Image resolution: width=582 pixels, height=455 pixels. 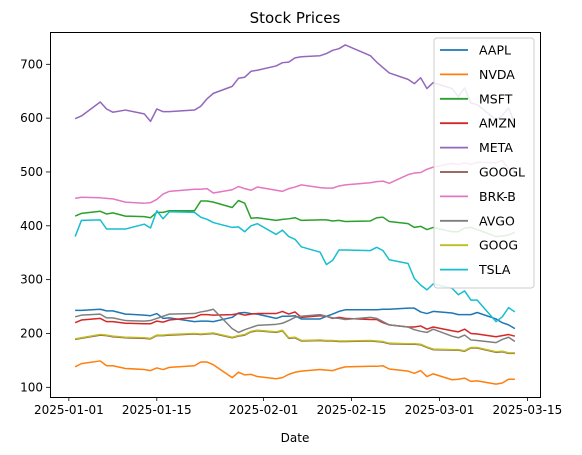 I want to click on y-tick-label: 400, so click(x=31, y=226).